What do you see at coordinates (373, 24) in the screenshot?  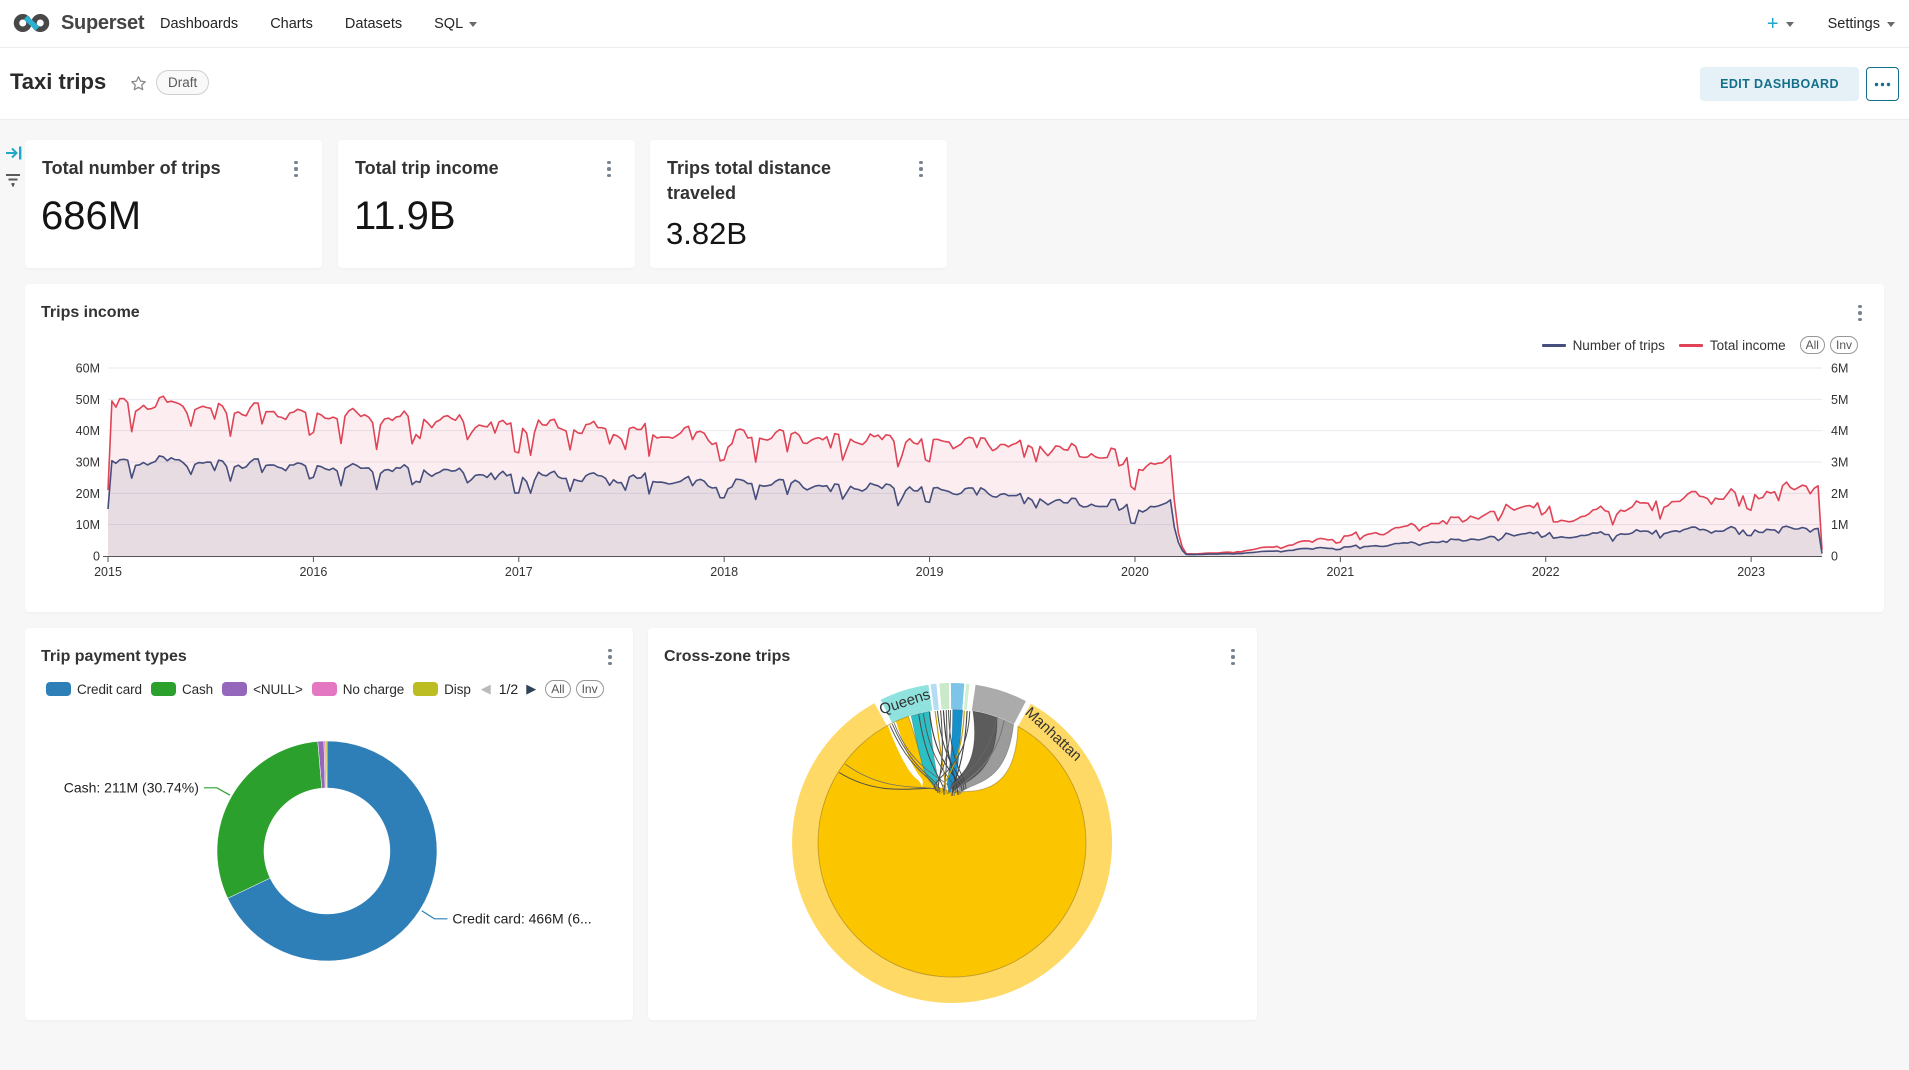 I see `nav-item-datasets: Datasets` at bounding box center [373, 24].